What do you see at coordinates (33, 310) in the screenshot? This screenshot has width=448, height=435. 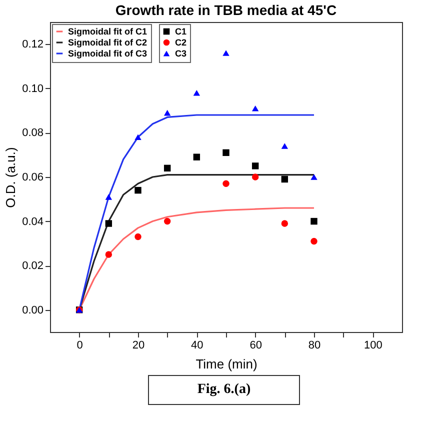 I see `y-tick-label: 0.00` at bounding box center [33, 310].